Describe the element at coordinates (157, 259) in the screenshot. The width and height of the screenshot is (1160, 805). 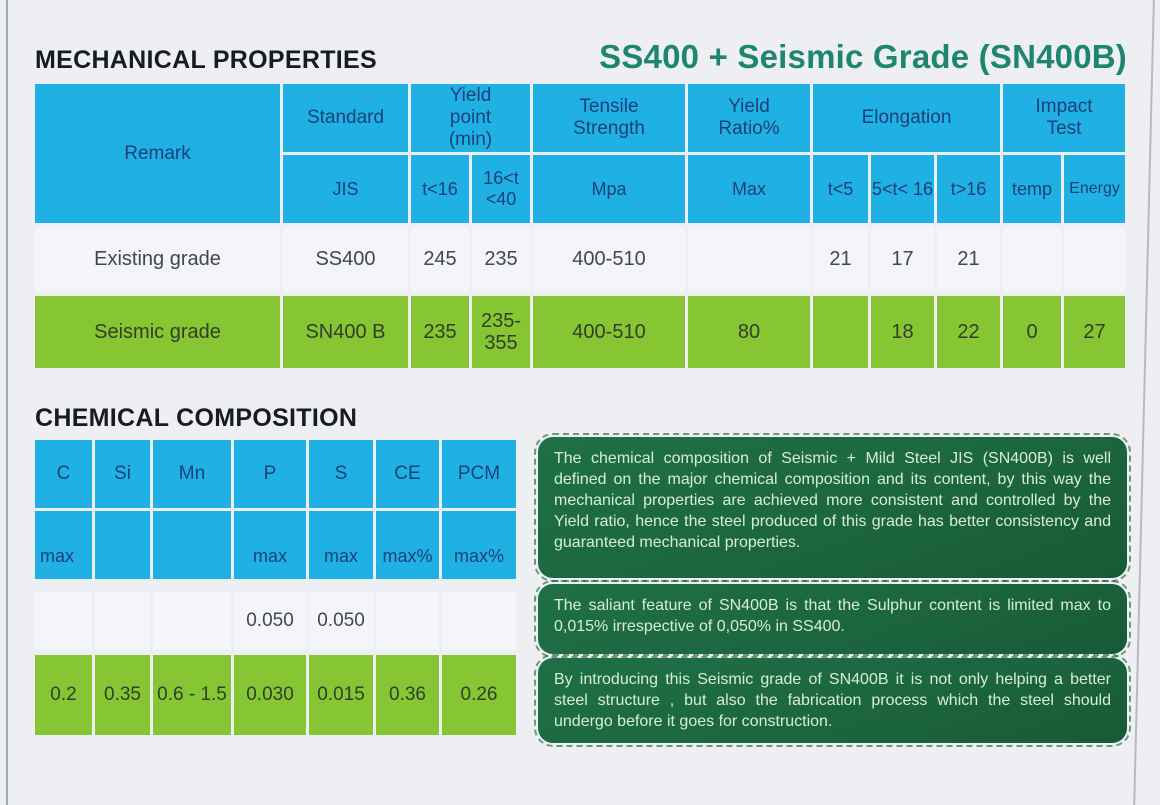
I see `cell-remark: Existing grade` at that location.